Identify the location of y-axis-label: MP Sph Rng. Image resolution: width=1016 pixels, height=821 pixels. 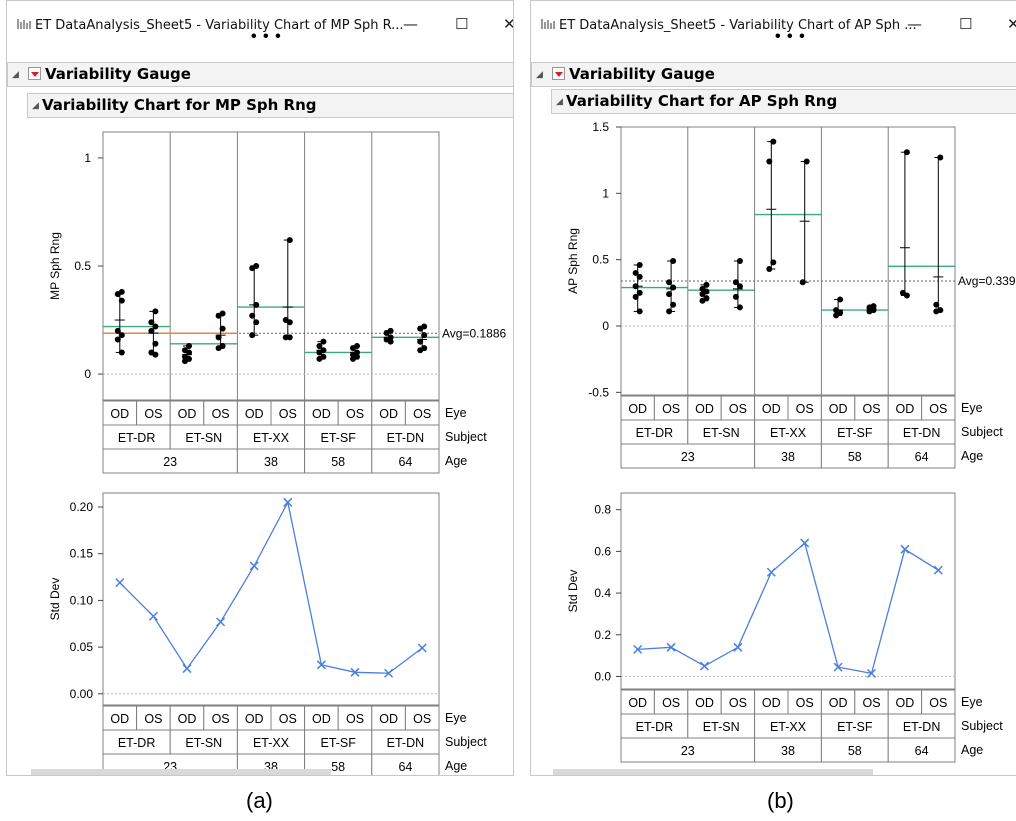
(55, 266).